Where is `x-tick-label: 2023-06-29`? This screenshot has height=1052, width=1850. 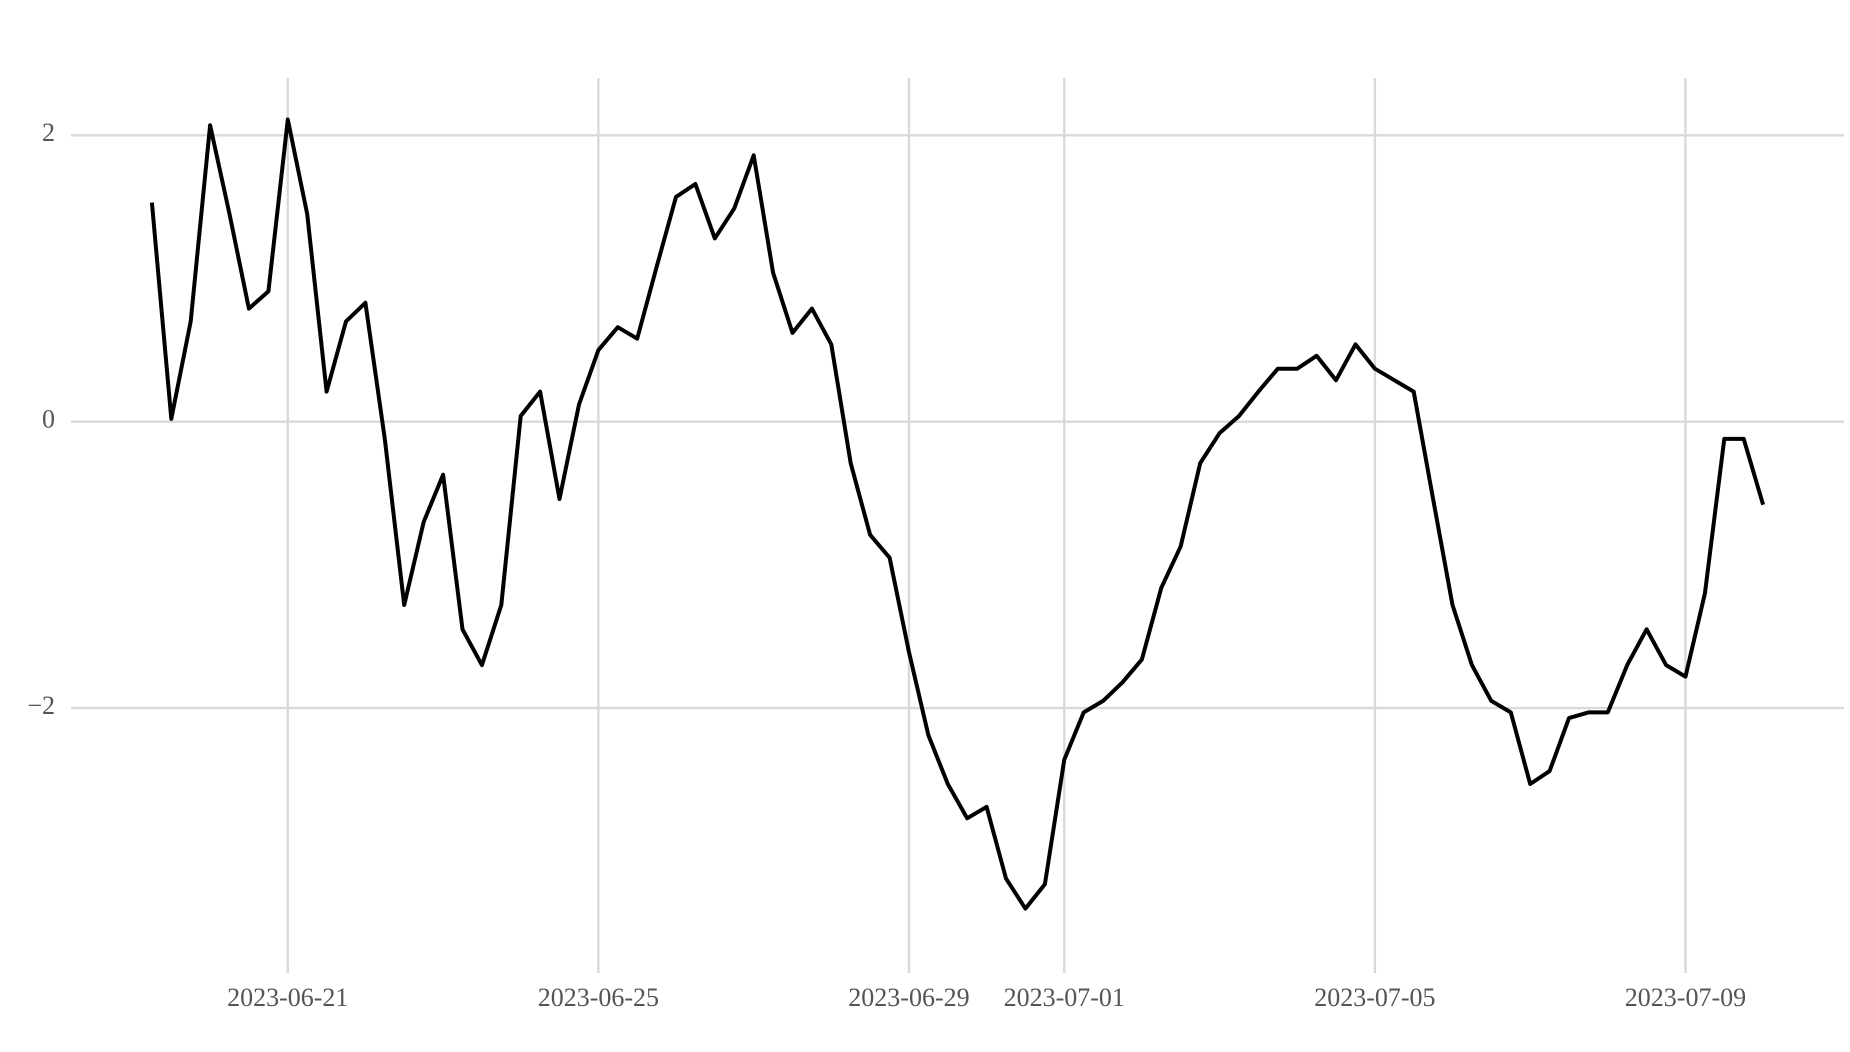
x-tick-label: 2023-06-29 is located at coordinates (908, 997).